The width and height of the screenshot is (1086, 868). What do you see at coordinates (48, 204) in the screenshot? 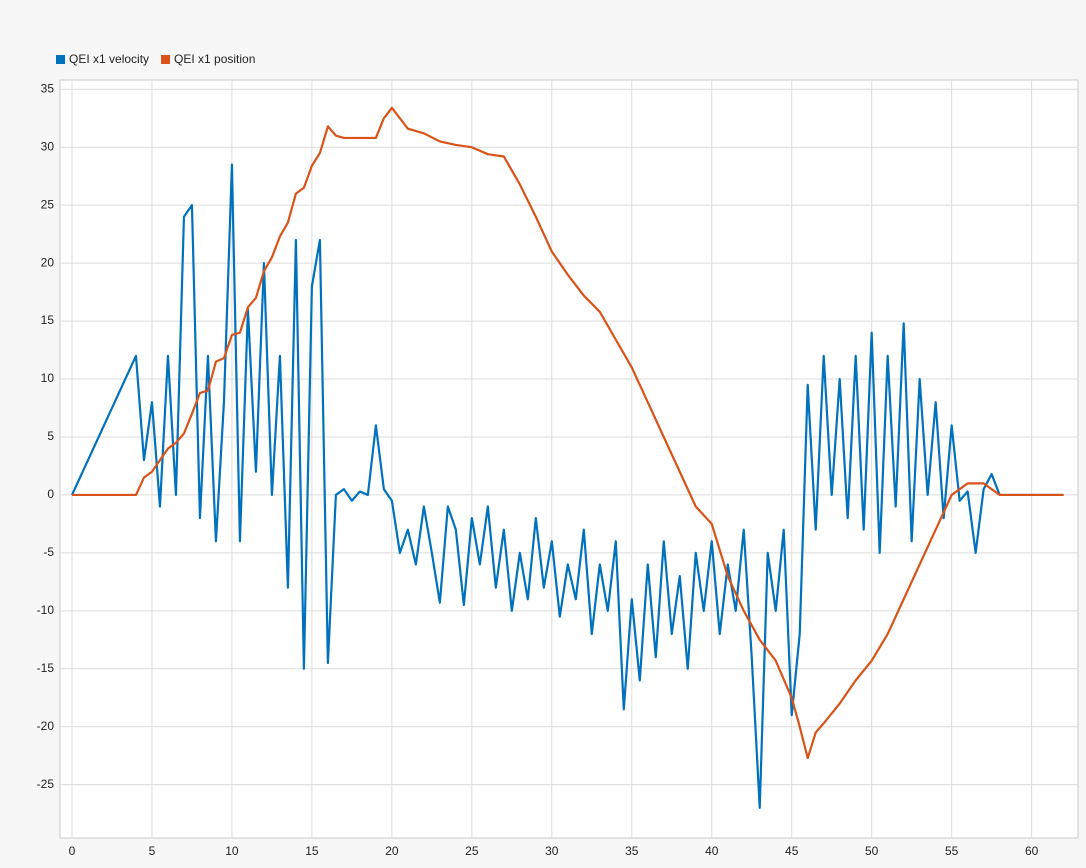
I see `y-tick-label: 25` at bounding box center [48, 204].